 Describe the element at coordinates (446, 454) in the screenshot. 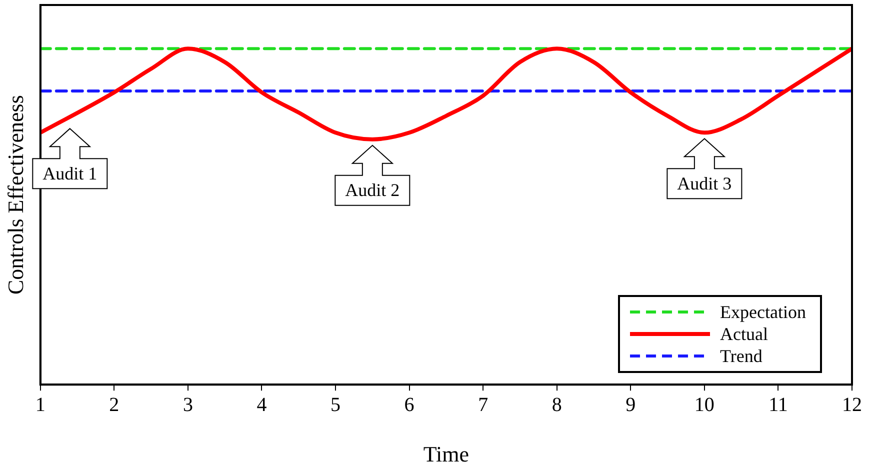

I see `x-axis-title: Time` at that location.